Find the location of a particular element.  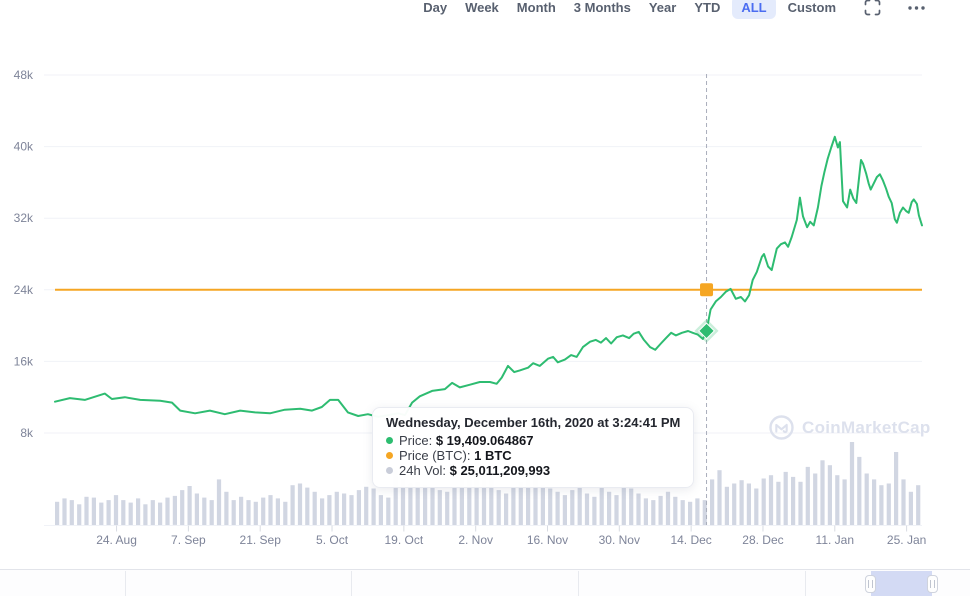

svg-text: 40k is located at coordinates (24, 147).